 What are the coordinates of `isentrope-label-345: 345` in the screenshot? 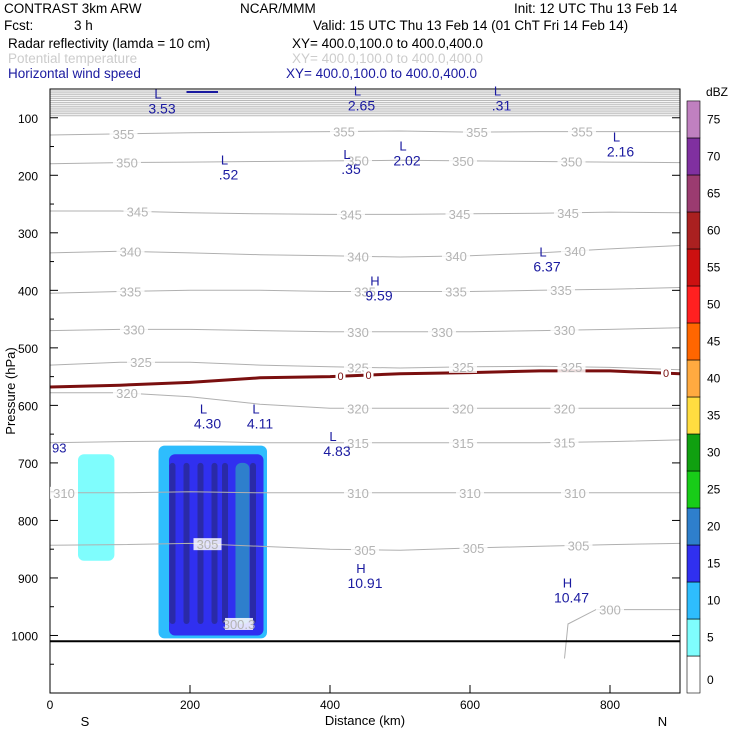 It's located at (568, 213).